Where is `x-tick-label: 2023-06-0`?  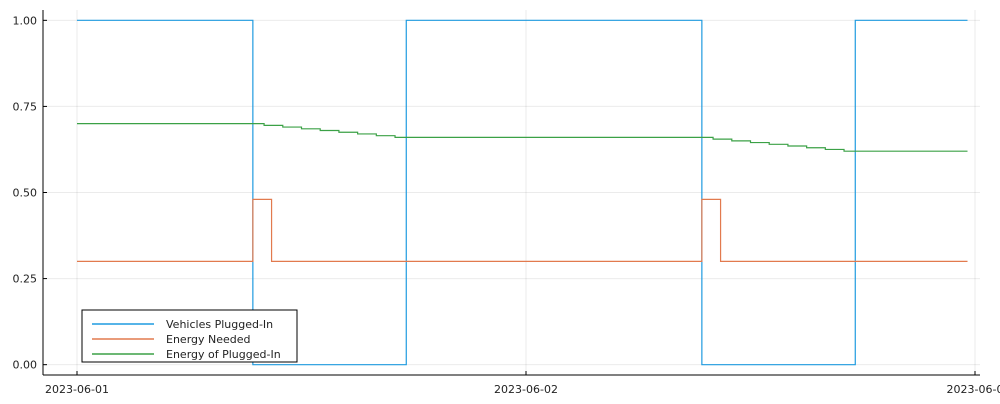 x-tick-label: 2023-06-0 is located at coordinates (973, 389).